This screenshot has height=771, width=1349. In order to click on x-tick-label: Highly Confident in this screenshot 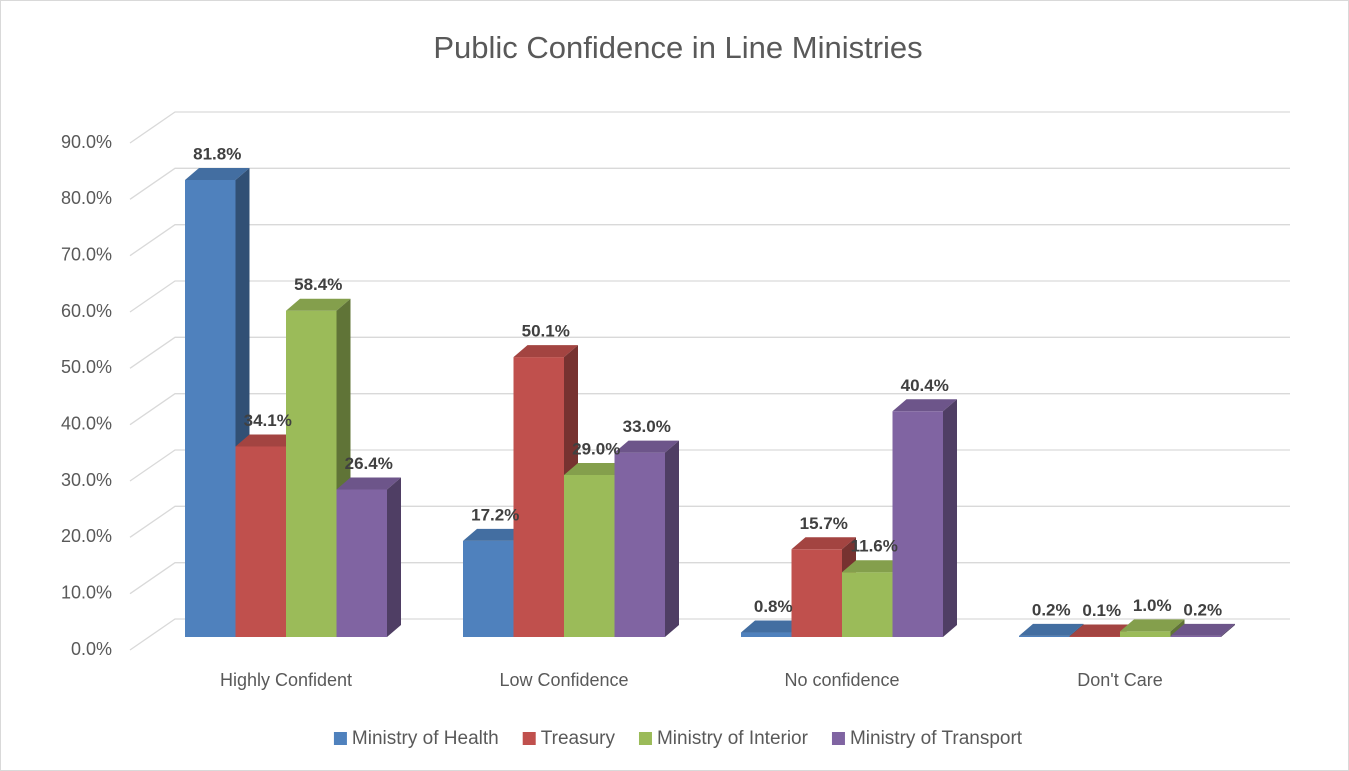, I will do `click(286, 680)`.